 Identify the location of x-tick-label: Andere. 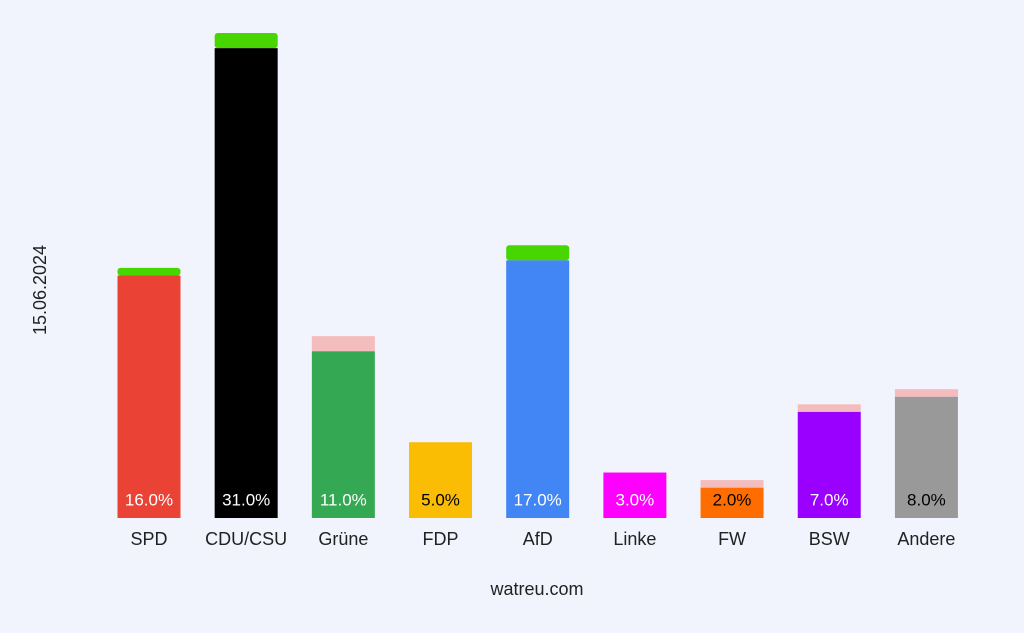
(926, 539).